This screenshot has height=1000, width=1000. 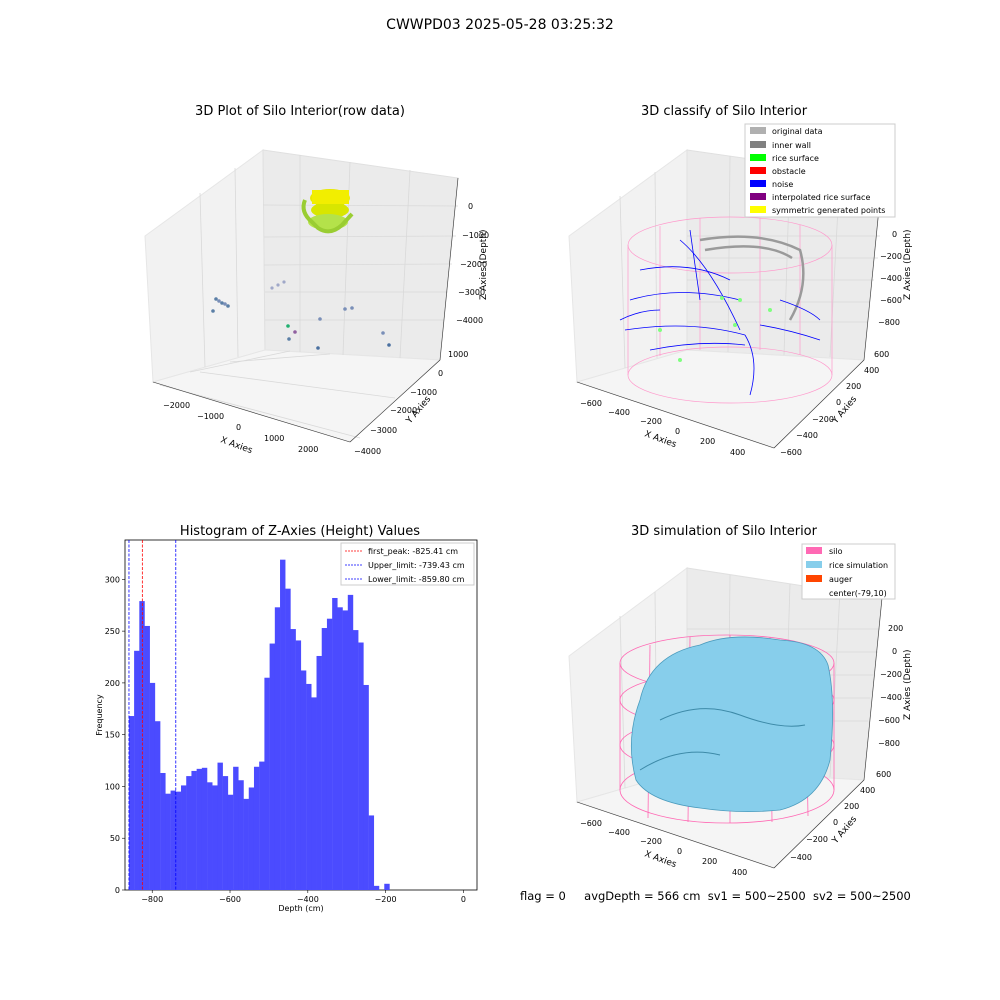 I want to click on status-avg-depth: avgDepth = 566 cm, so click(x=642, y=896).